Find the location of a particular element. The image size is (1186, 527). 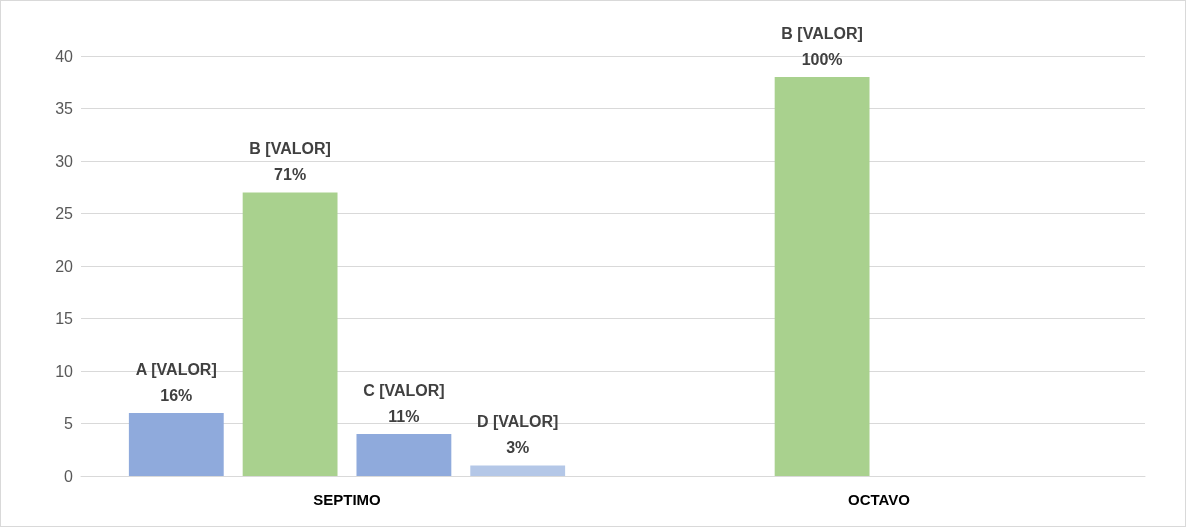

y-tick-label: 15 is located at coordinates (64, 318).